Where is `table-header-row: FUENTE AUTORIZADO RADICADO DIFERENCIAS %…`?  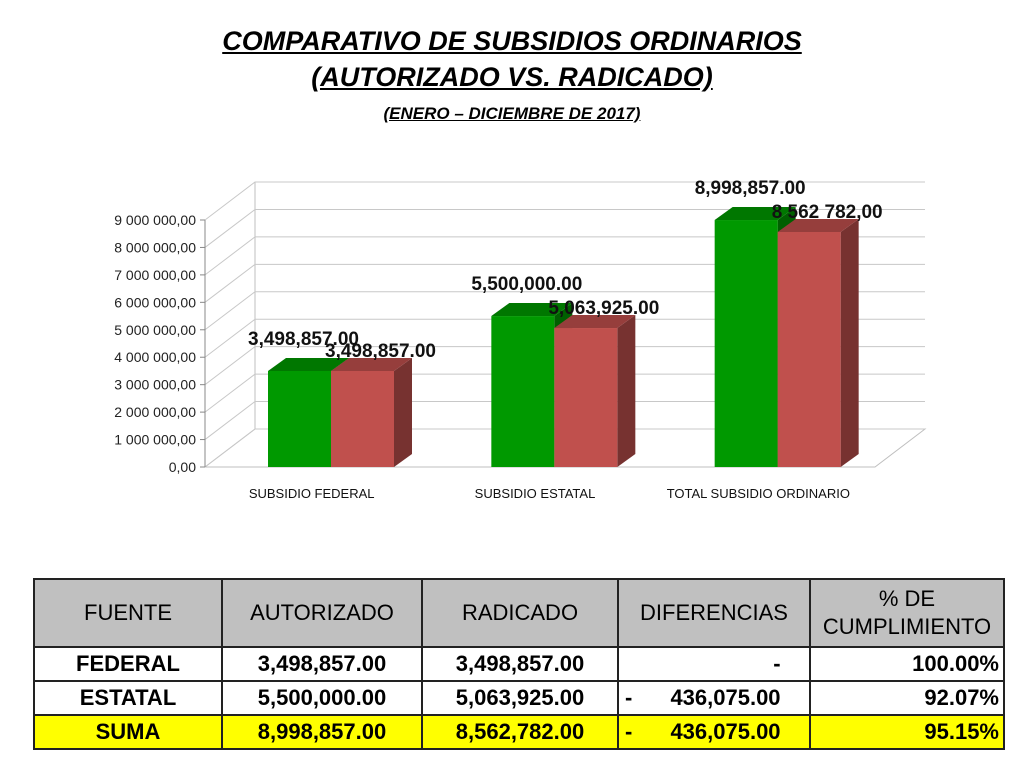 table-header-row: FUENTE AUTORIZADO RADICADO DIFERENCIAS %… is located at coordinates (519, 613).